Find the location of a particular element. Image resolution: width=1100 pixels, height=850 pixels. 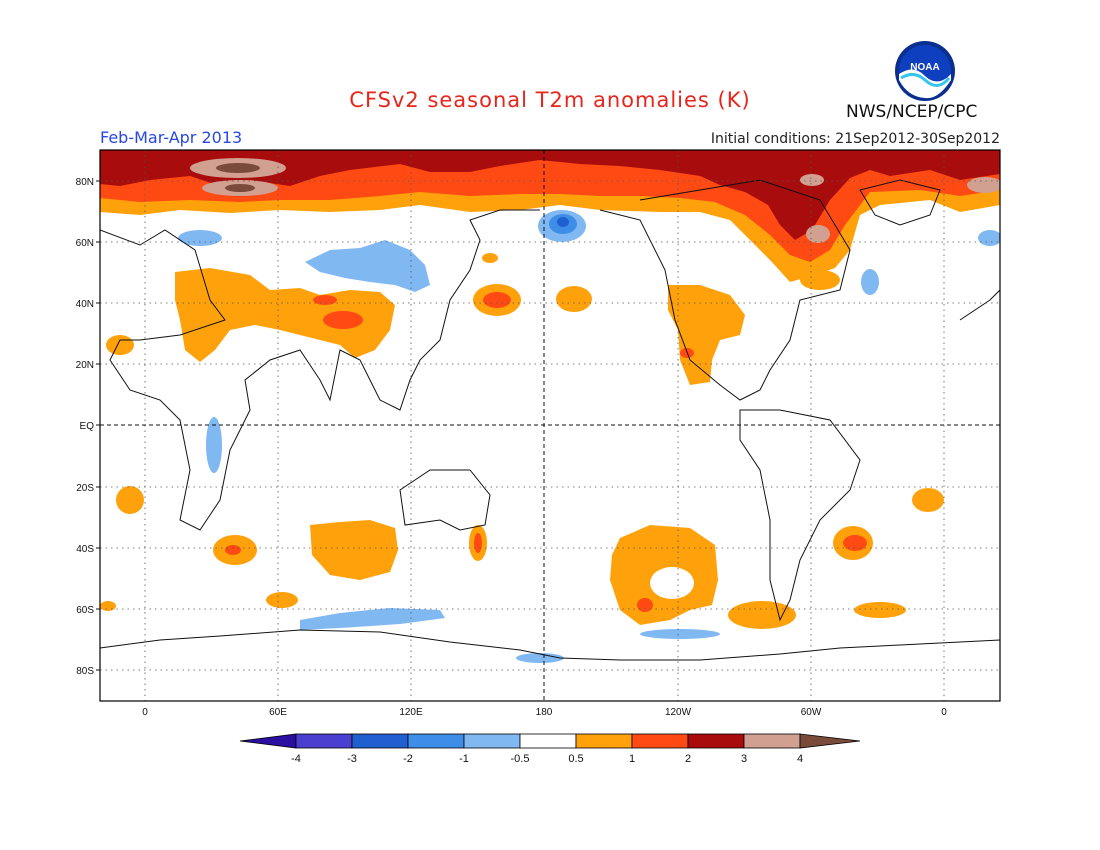

canada-east-cold is located at coordinates (870, 282).